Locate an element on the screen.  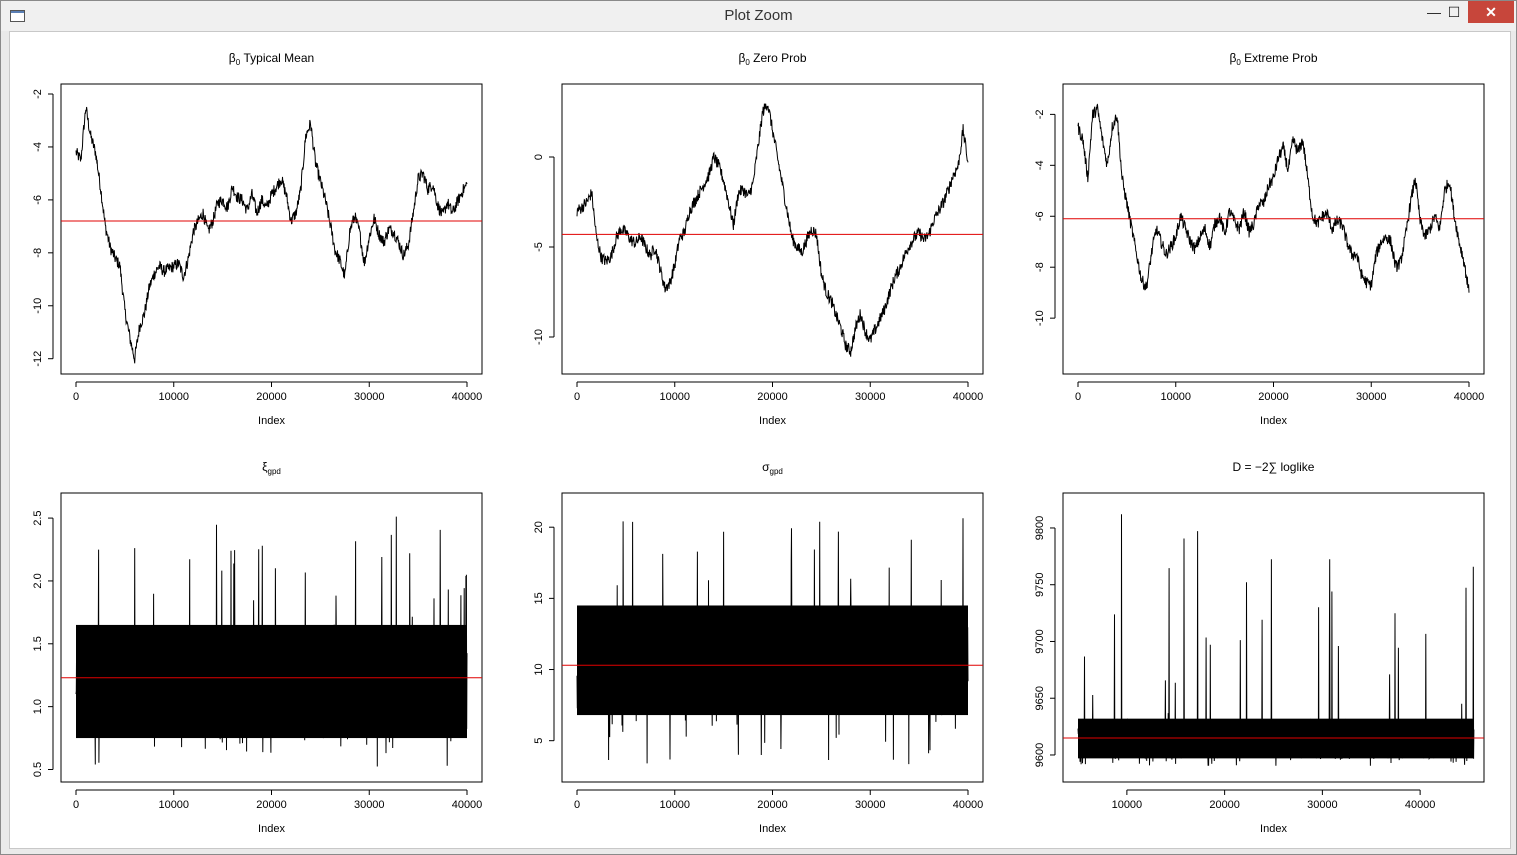
title-bar: Plot Zoom — ☐ ✕ is located at coordinates (758, 16).